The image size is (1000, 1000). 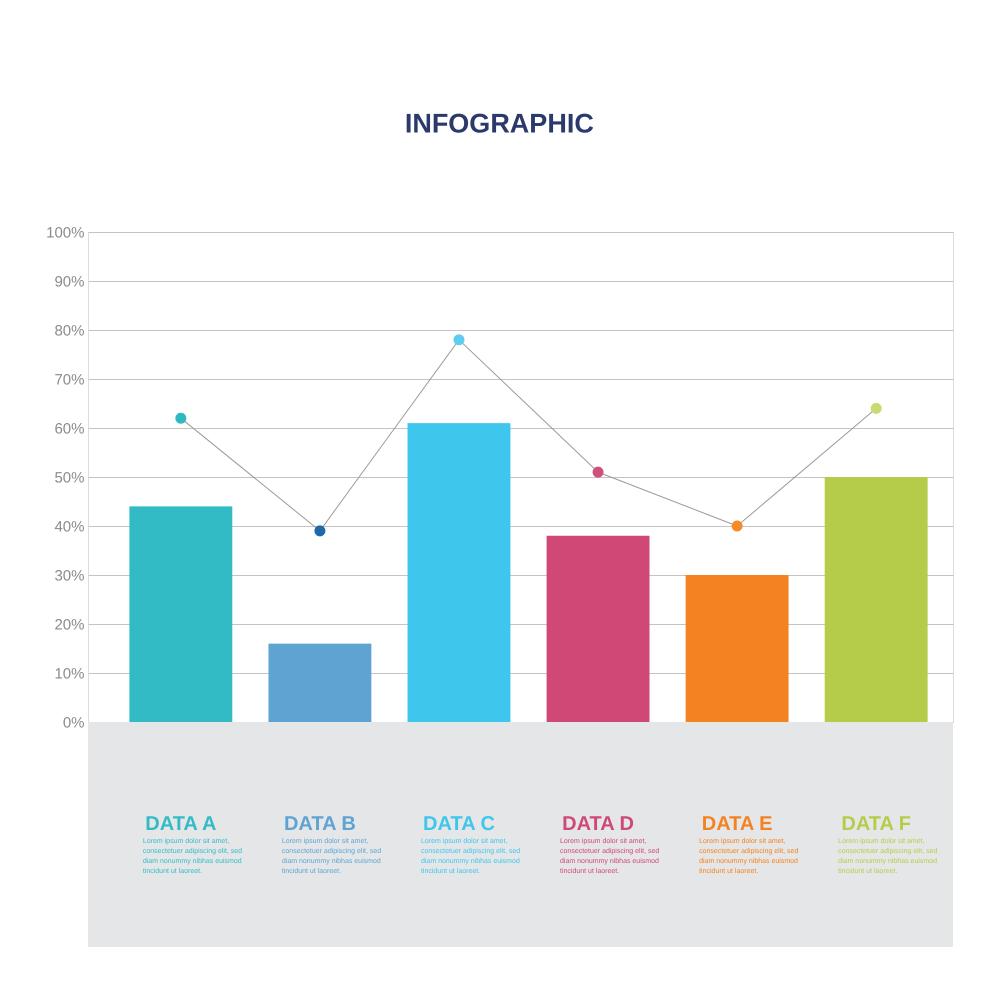 I want to click on y-tick-label: 90%, so click(x=69, y=282).